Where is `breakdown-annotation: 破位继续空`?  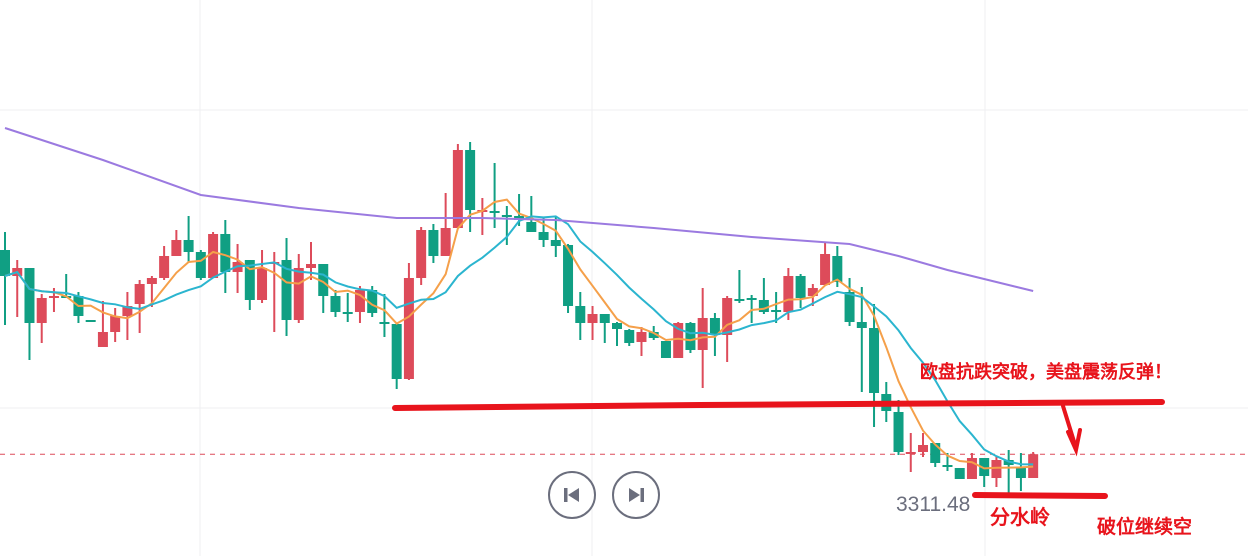 breakdown-annotation: 破位继续空 is located at coordinates (1145, 527).